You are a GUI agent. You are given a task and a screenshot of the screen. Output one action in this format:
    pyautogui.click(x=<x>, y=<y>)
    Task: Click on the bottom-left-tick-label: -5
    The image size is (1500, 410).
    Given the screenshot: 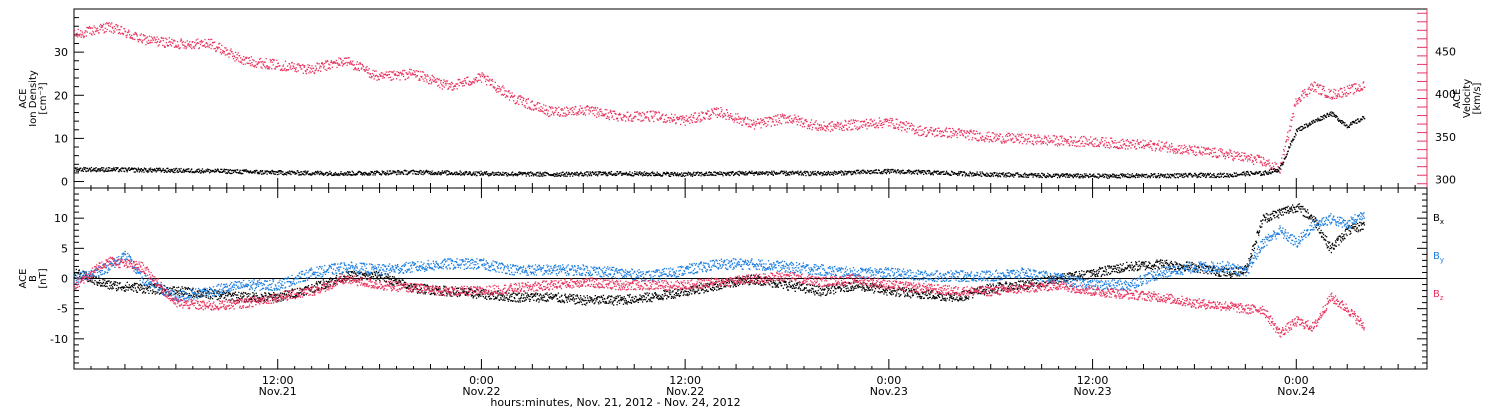 What is the action you would take?
    pyautogui.click(x=62, y=309)
    